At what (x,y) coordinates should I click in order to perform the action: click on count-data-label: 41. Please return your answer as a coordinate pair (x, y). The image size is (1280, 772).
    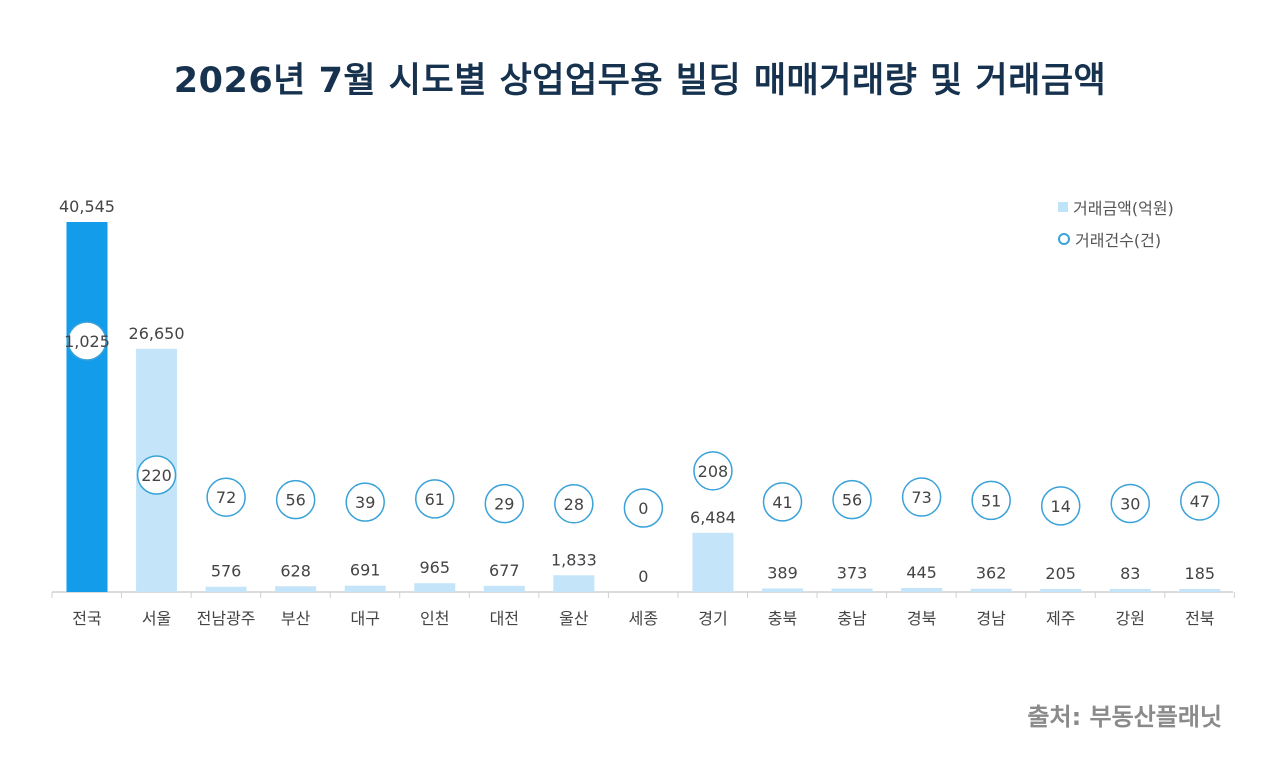
    Looking at the image, I should click on (782, 502).